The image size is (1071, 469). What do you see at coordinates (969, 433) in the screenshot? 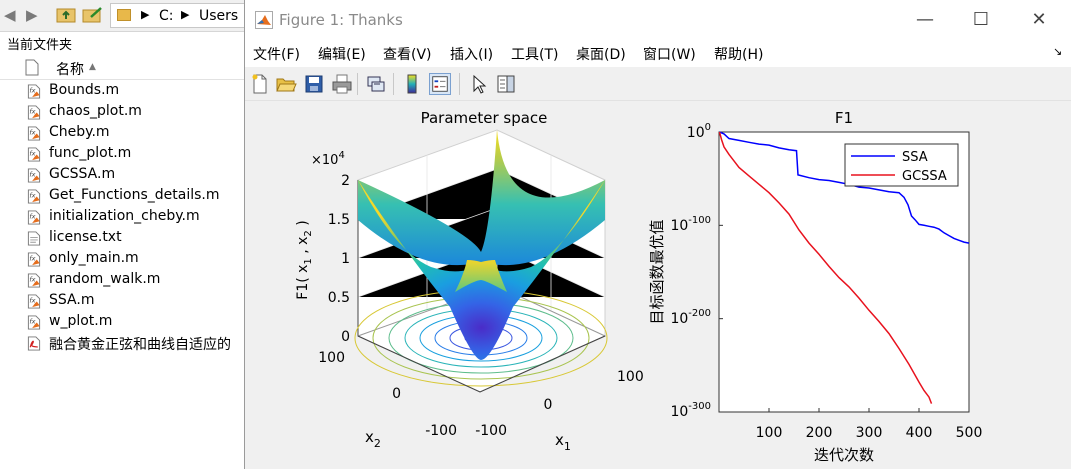
I see `x-tick: 500` at bounding box center [969, 433].